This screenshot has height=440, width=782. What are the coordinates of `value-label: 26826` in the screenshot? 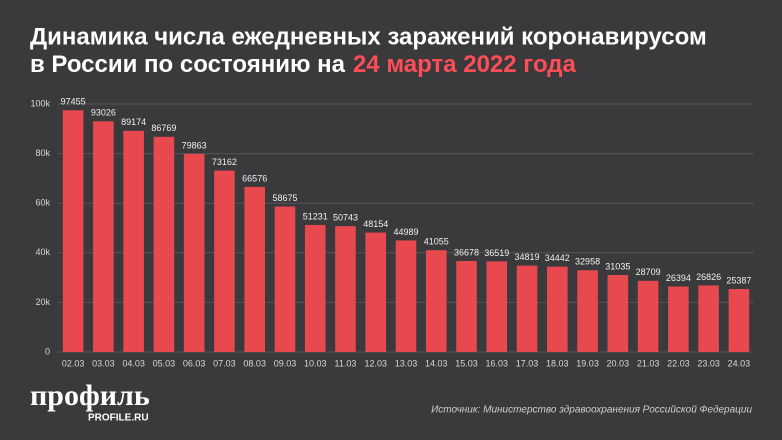 It's located at (708, 277).